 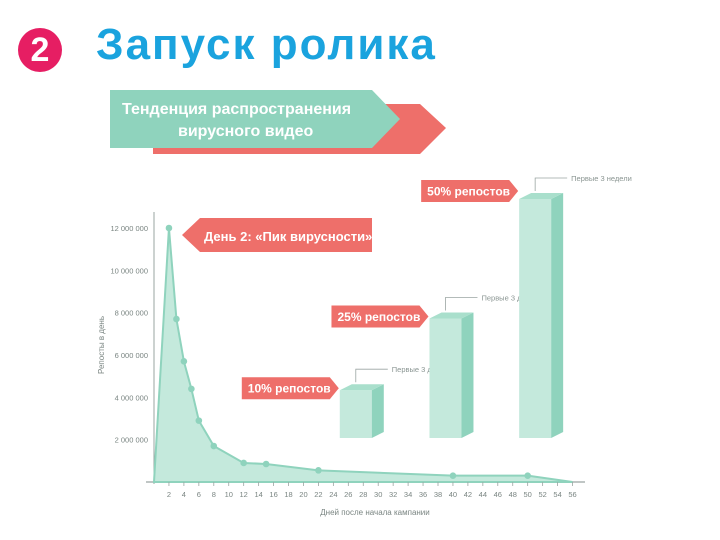 What do you see at coordinates (483, 494) in the screenshot?
I see `x-tick-label: 44` at bounding box center [483, 494].